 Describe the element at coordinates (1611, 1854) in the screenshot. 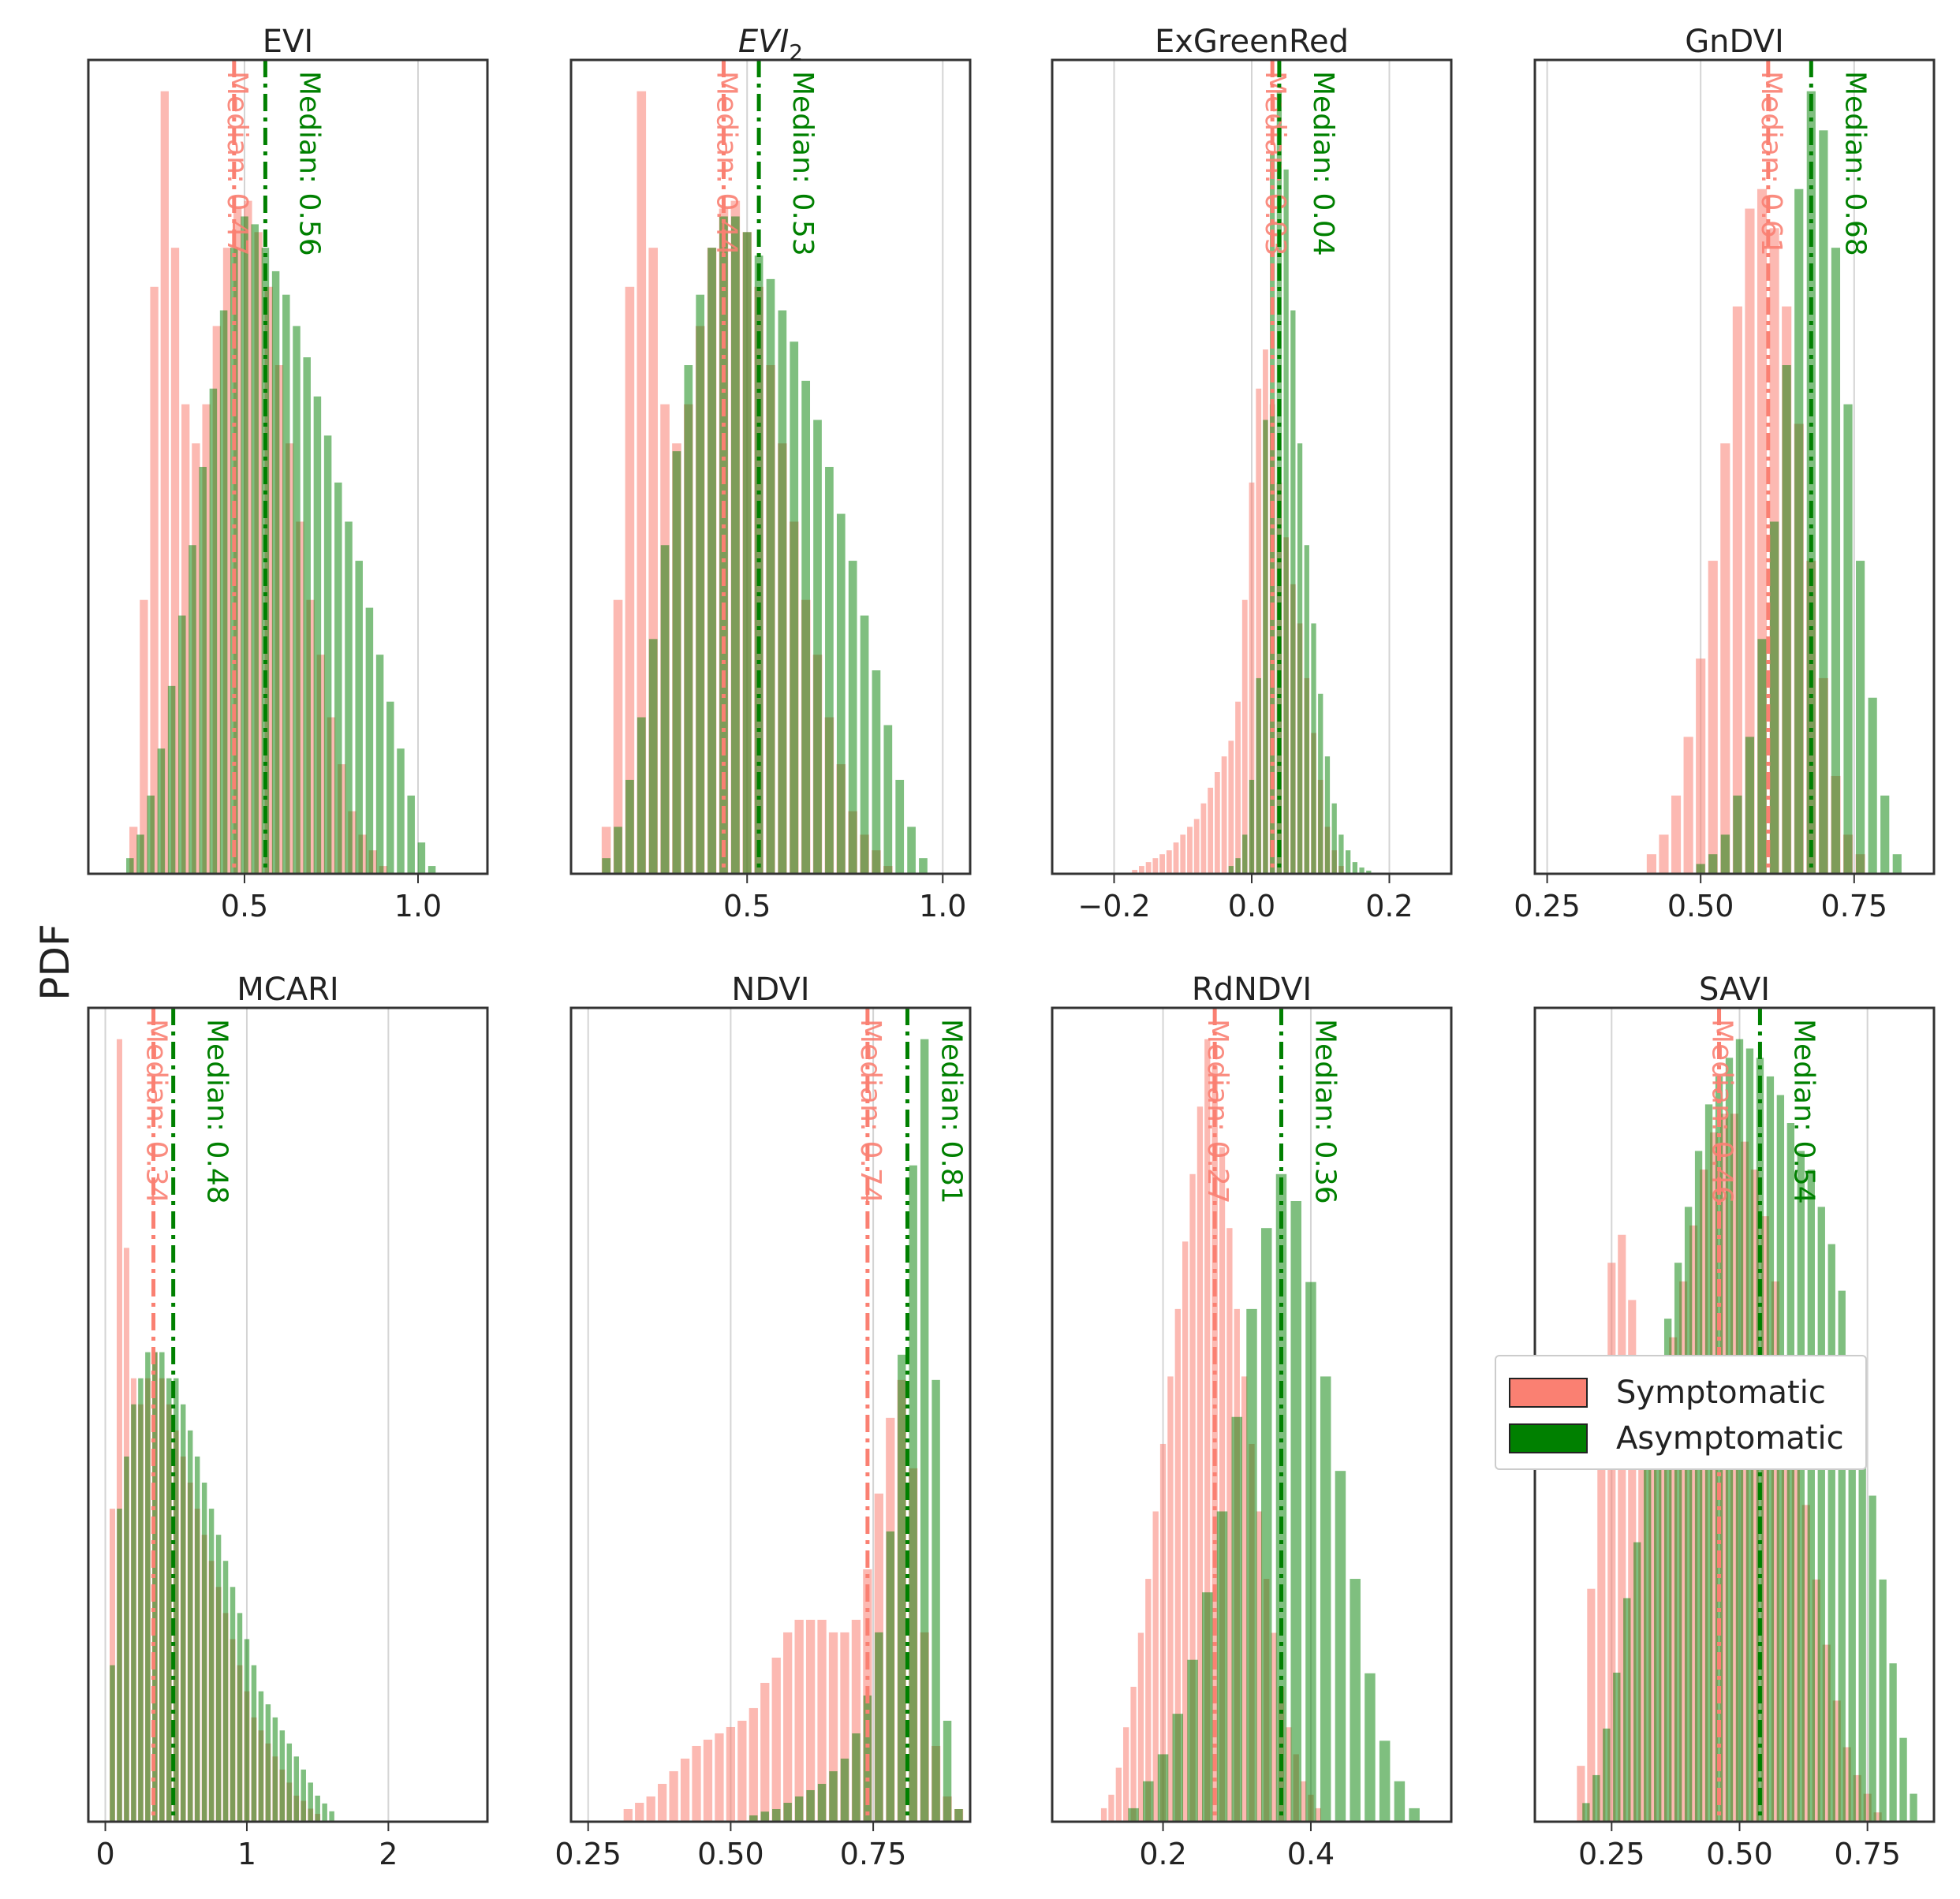

I see `x-tick-label: 0.25` at that location.